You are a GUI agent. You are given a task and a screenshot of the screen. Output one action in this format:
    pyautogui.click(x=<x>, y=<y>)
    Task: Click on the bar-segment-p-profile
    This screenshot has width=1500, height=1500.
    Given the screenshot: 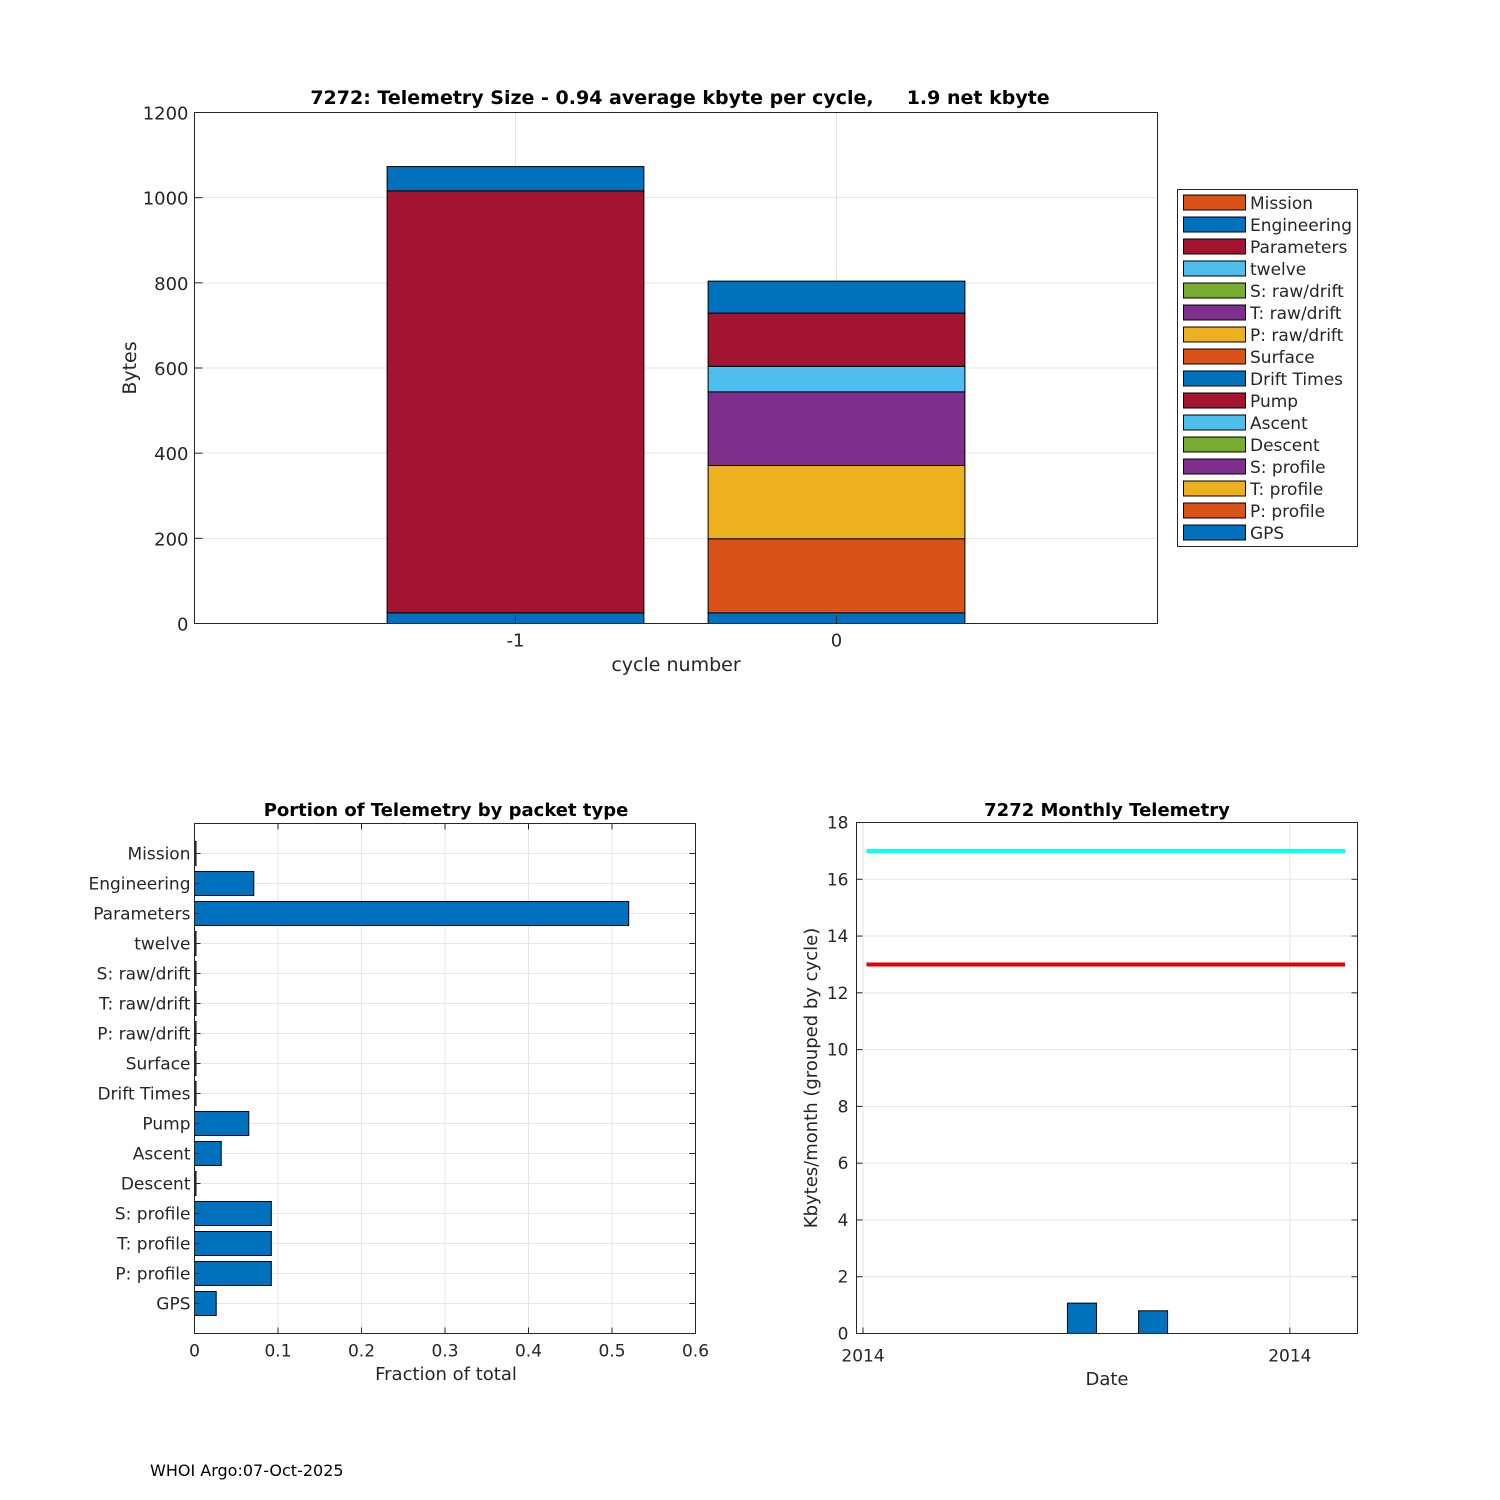 What is the action you would take?
    pyautogui.click(x=836, y=576)
    